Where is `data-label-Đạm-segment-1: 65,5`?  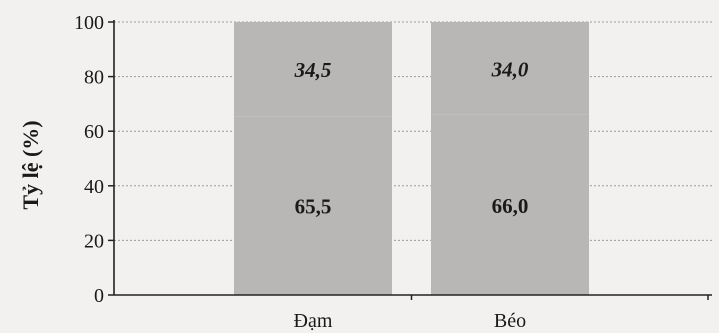 data-label-Đạm-segment-1: 65,5 is located at coordinates (313, 207).